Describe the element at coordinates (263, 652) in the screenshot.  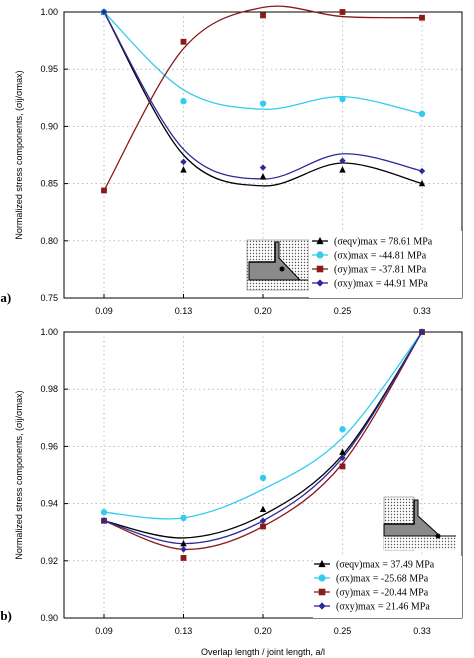
I see `panel-b-x-axis-label: Overlap length / joint length, a/l` at that location.